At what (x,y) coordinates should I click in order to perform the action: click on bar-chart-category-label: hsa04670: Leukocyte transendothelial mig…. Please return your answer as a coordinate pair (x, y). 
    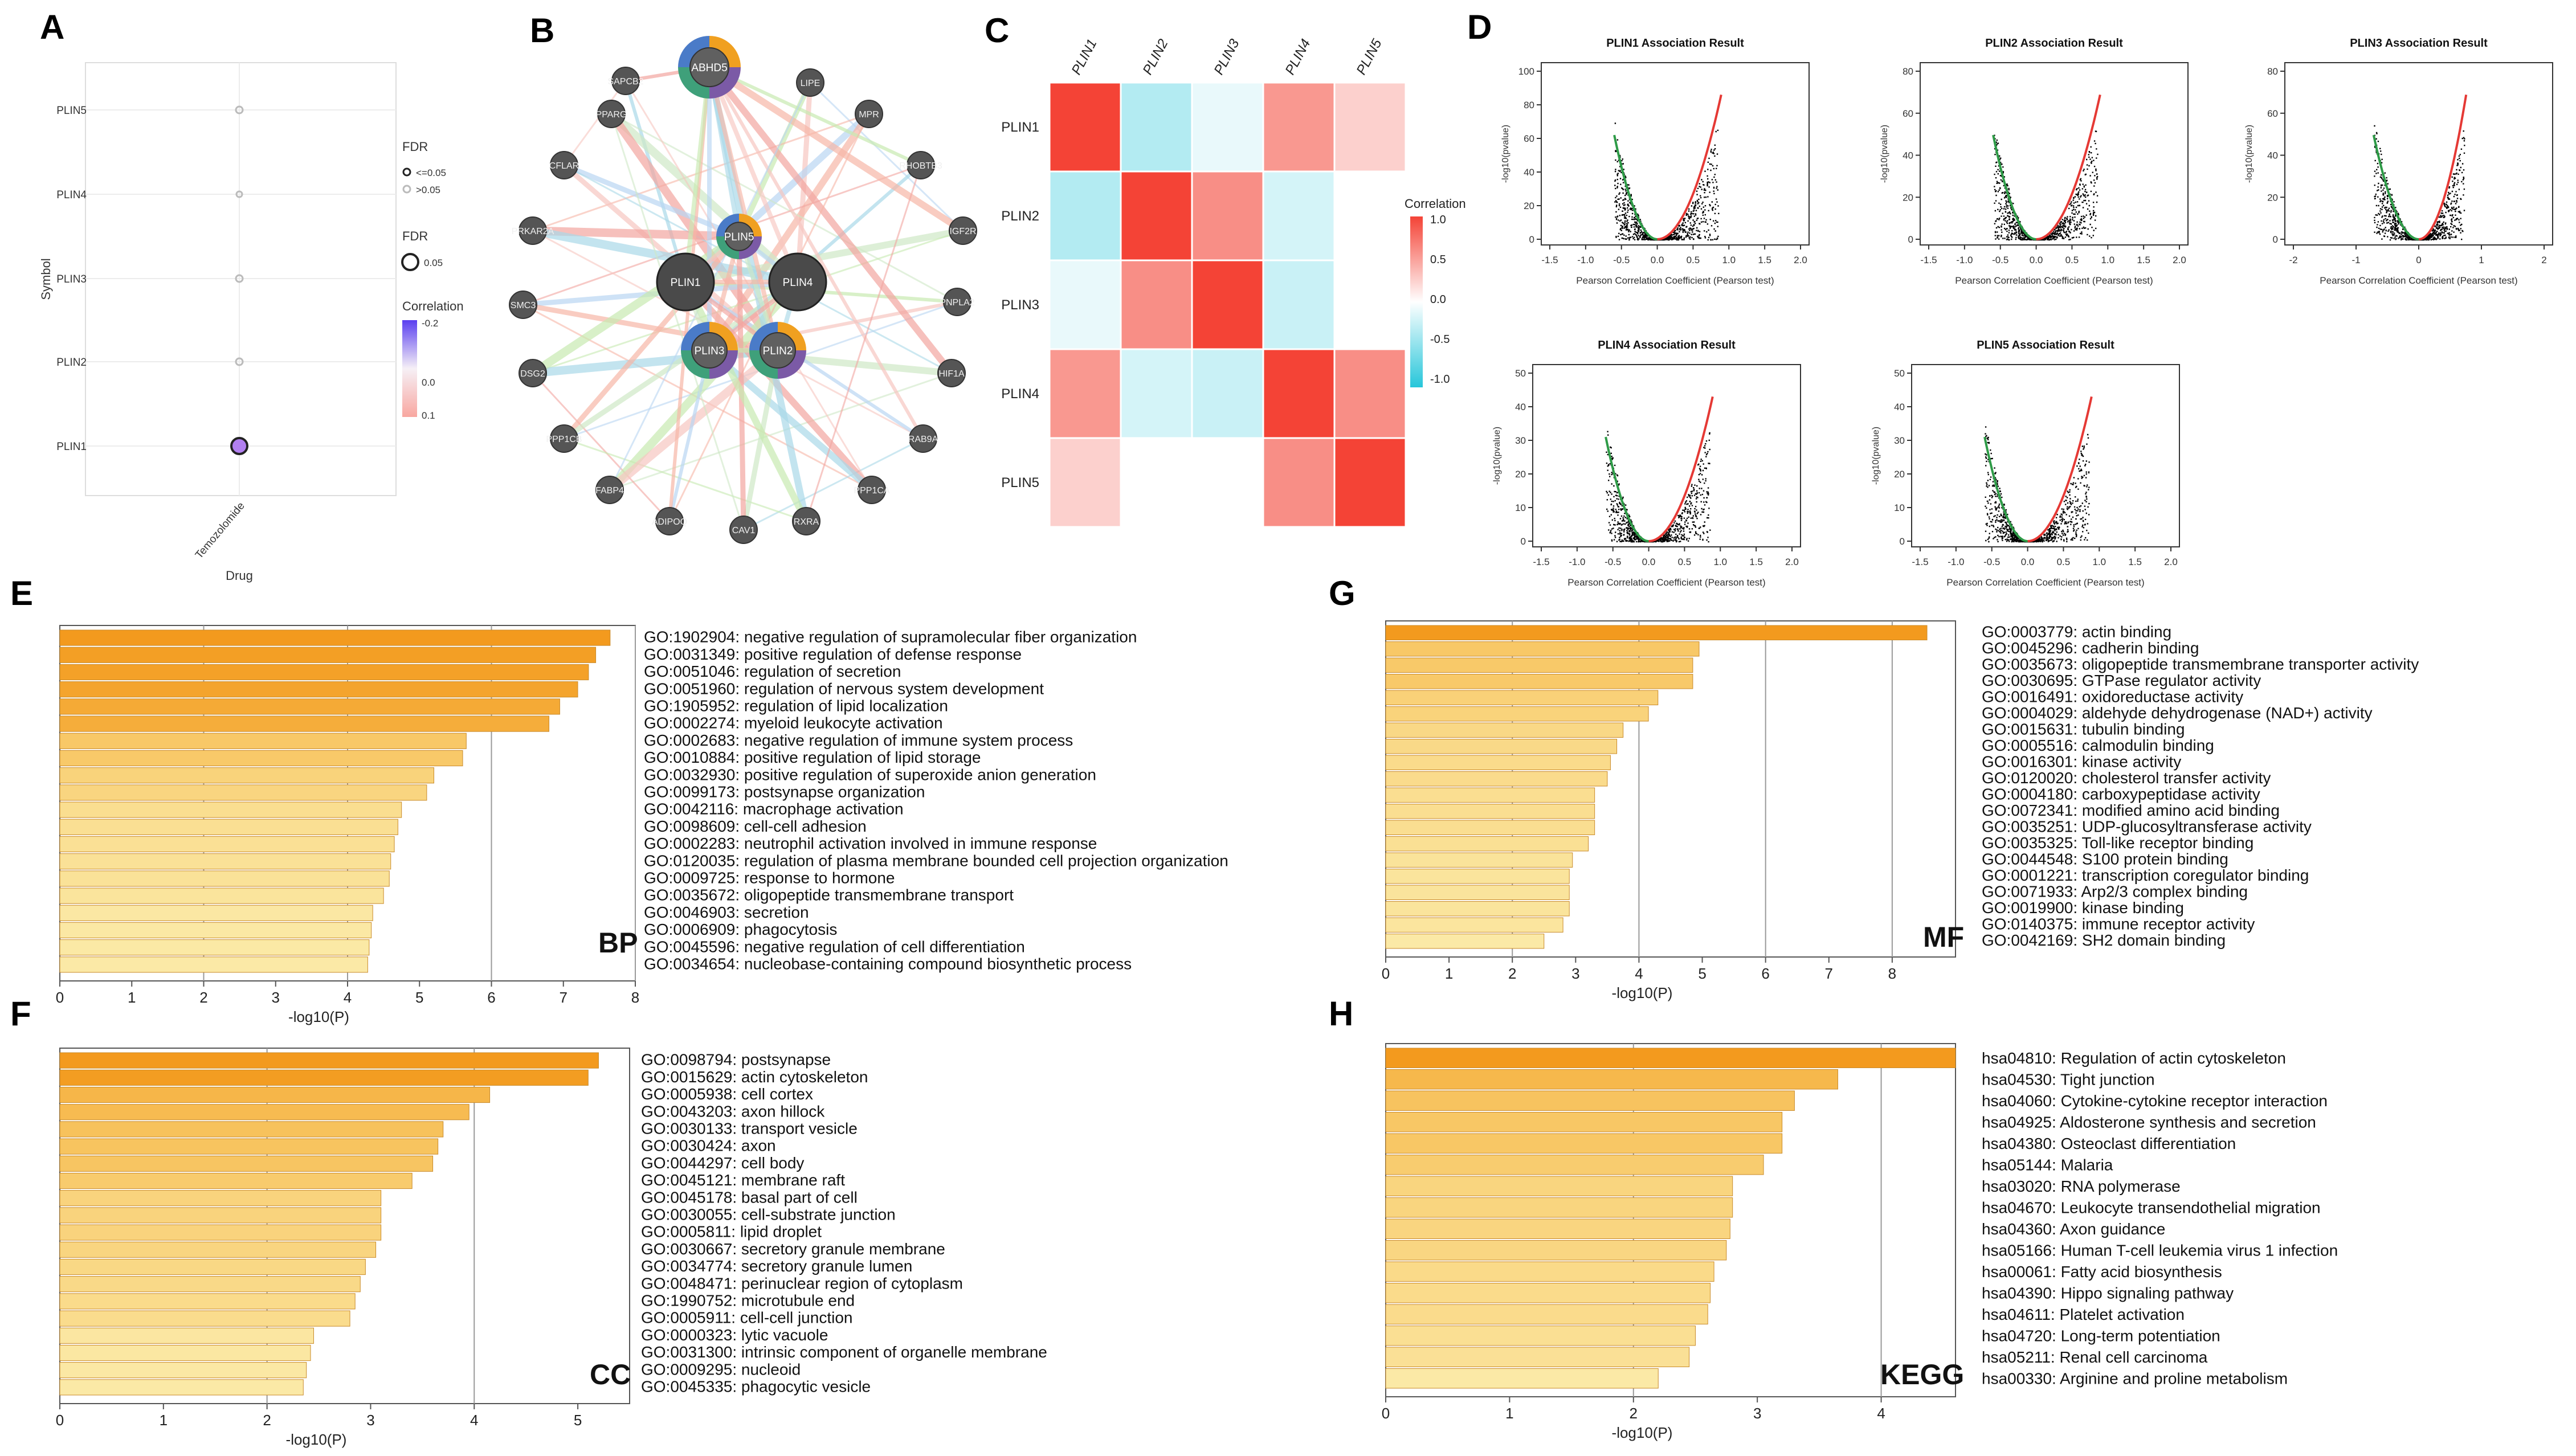
    Looking at the image, I should click on (2152, 1208).